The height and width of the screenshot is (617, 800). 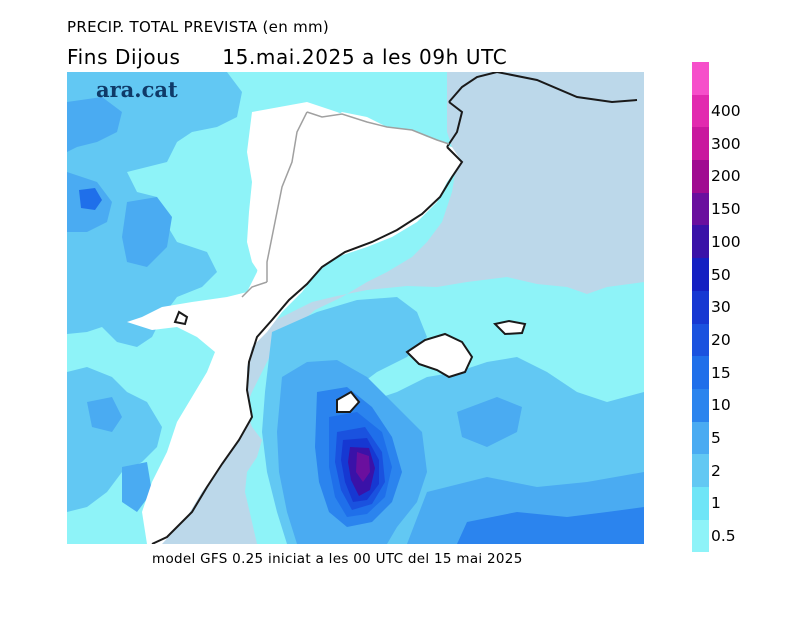 What do you see at coordinates (345, 204) in the screenshot?
I see `regional-borders` at bounding box center [345, 204].